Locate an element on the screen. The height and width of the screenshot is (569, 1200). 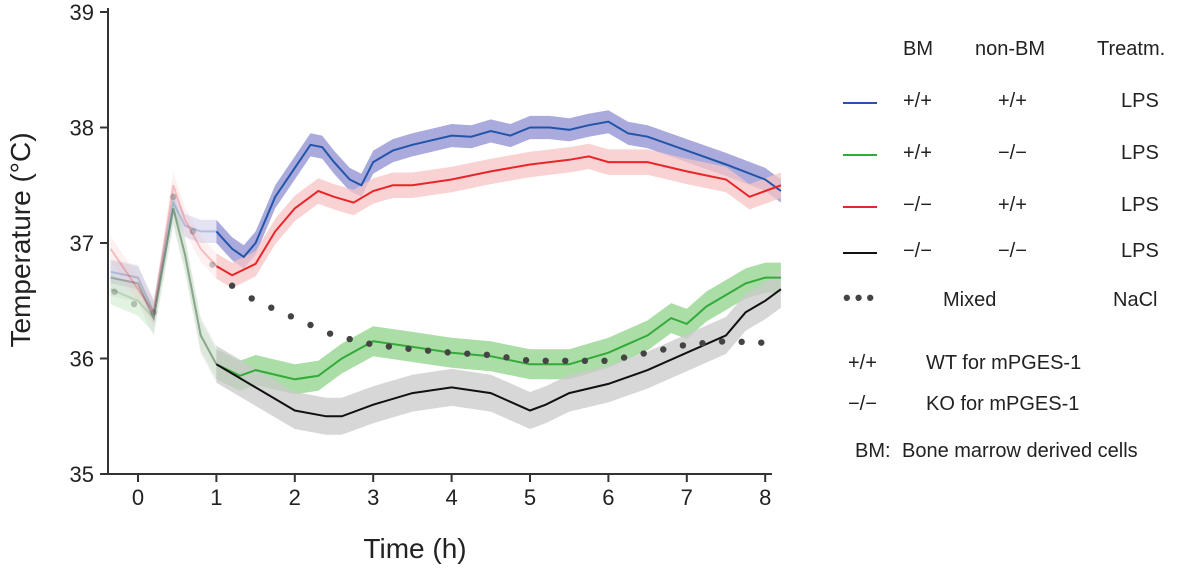
line-early-wt_wt is located at coordinates (163, 257).